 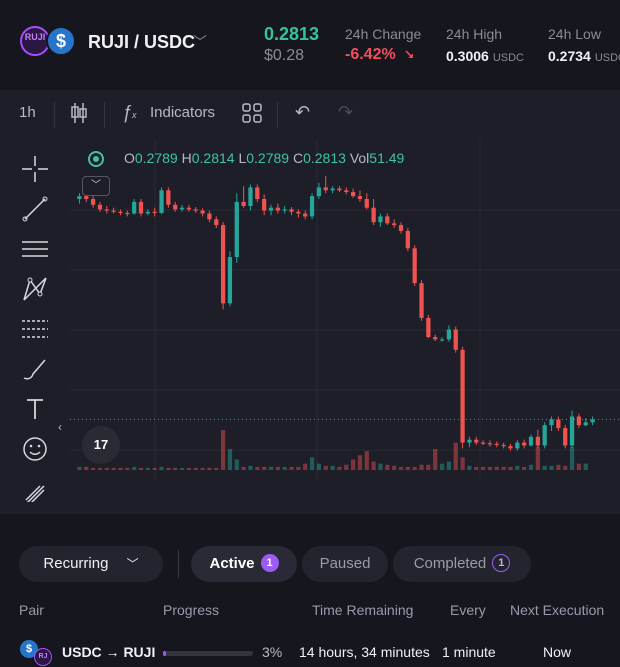 I want to click on chevron-left-icon: ‹, so click(x=60, y=427).